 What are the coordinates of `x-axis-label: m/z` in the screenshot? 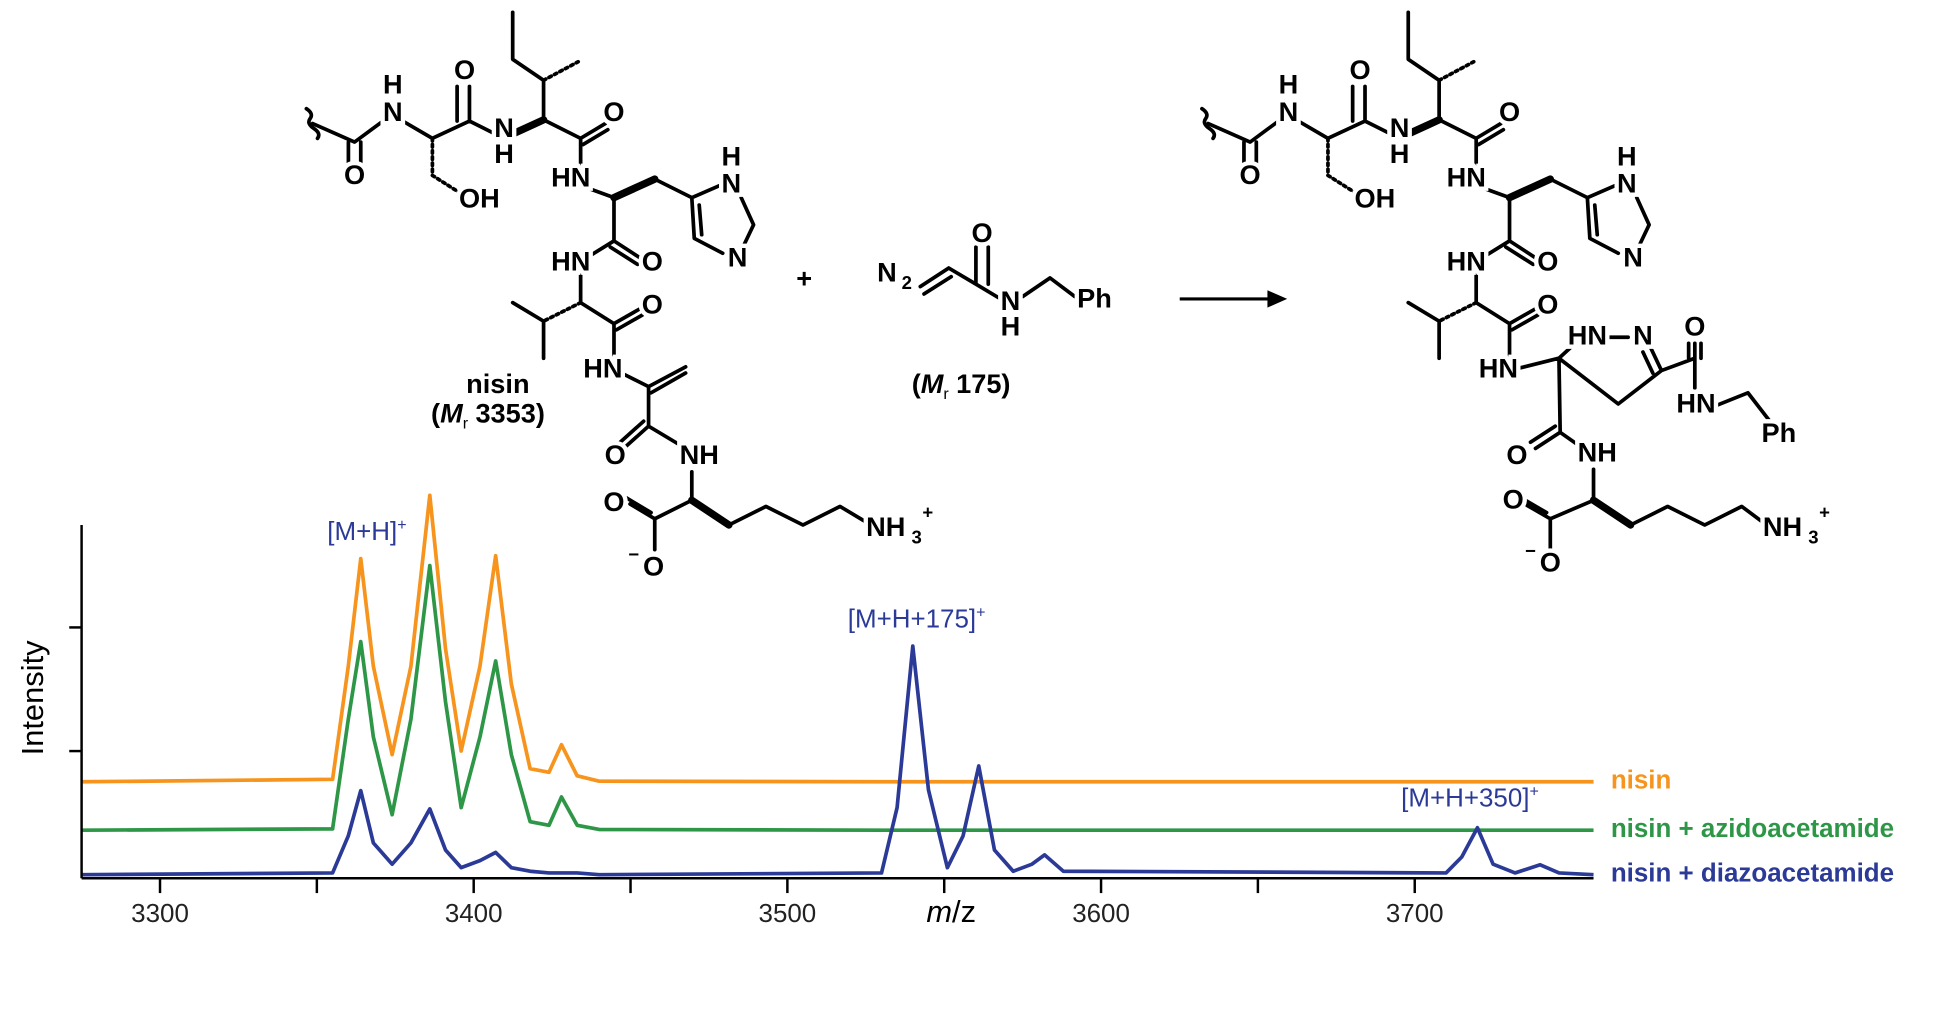 It's located at (951, 911).